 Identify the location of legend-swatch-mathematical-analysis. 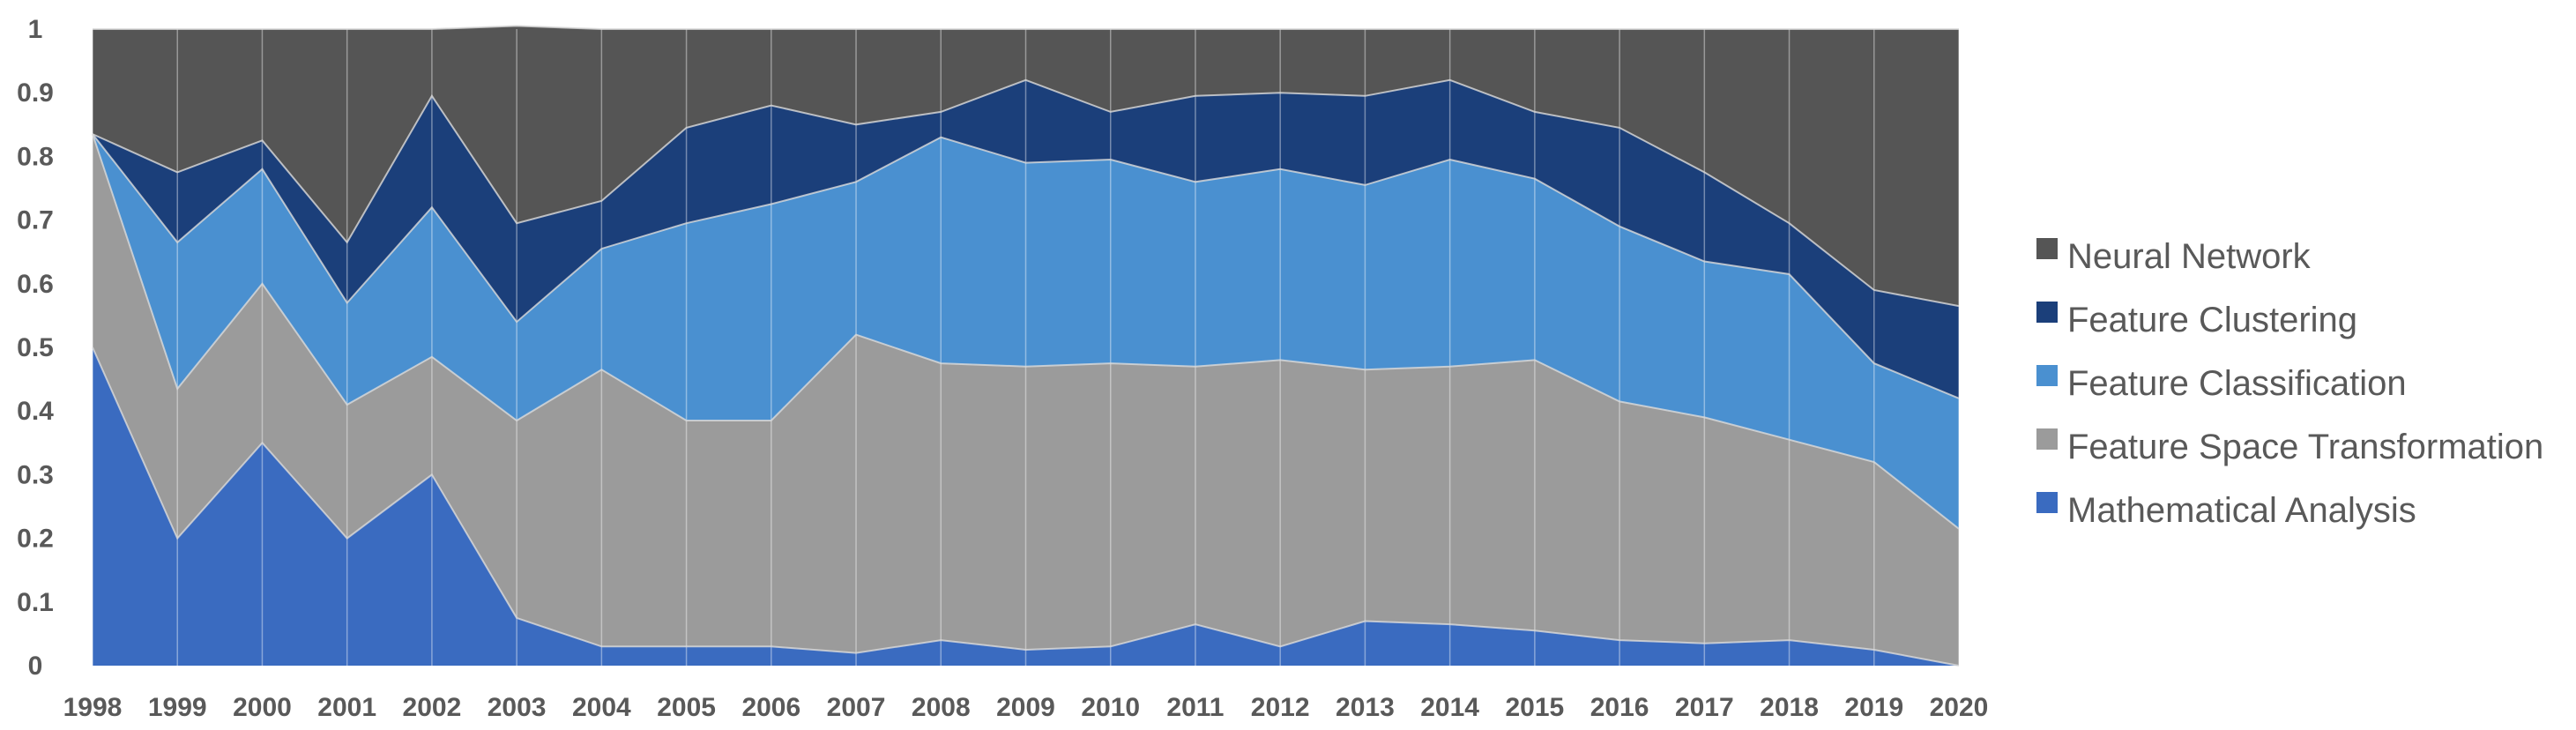
(2047, 503).